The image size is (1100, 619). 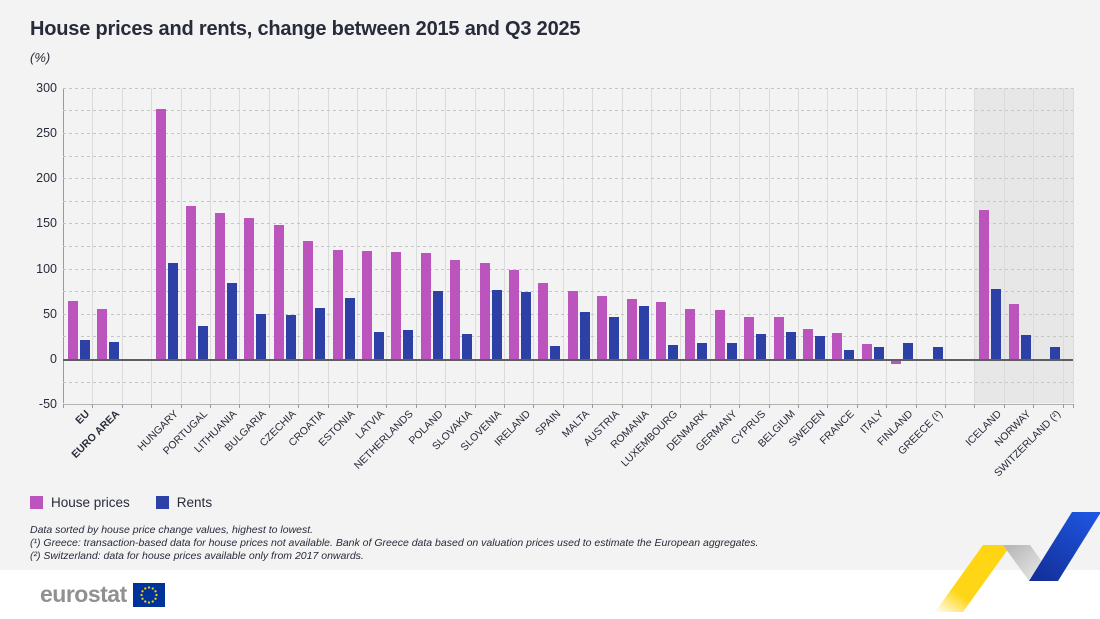 What do you see at coordinates (808, 344) in the screenshot?
I see `bar-house-prices-sweden` at bounding box center [808, 344].